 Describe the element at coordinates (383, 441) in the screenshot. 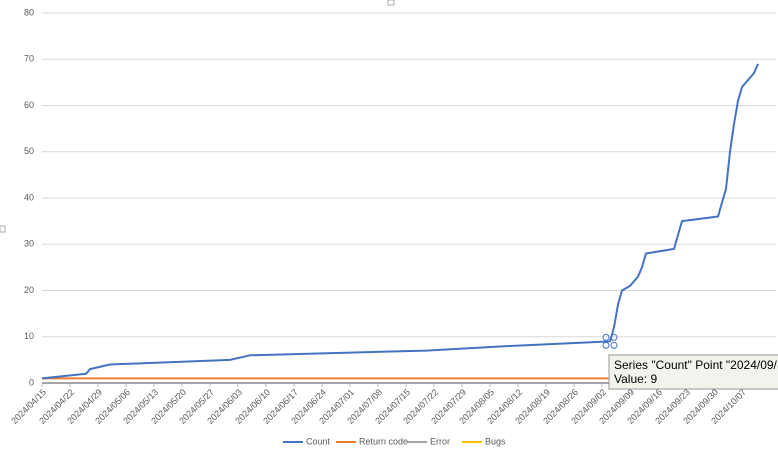

I see `legend-label: Return code` at that location.